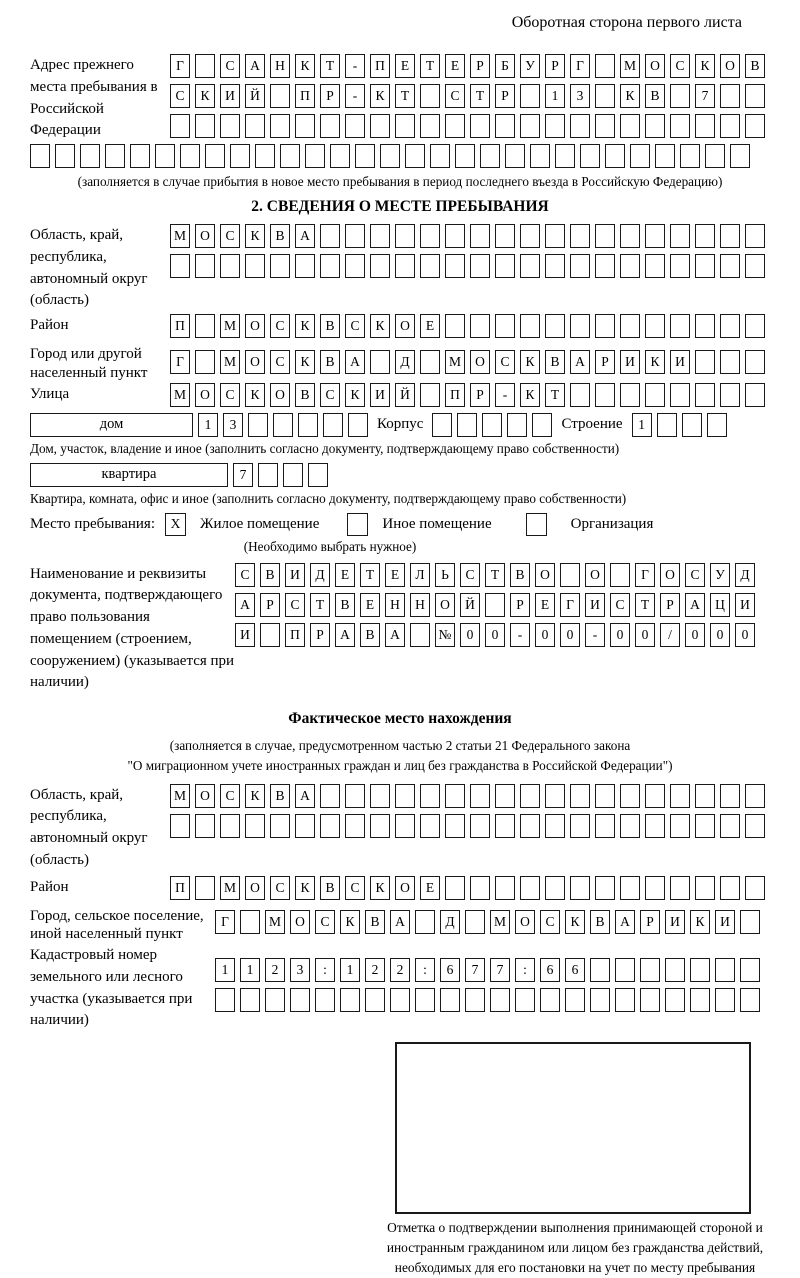 This screenshot has height=1278, width=800. Describe the element at coordinates (345, 574) in the screenshot. I see `char-cell: Е` at that location.